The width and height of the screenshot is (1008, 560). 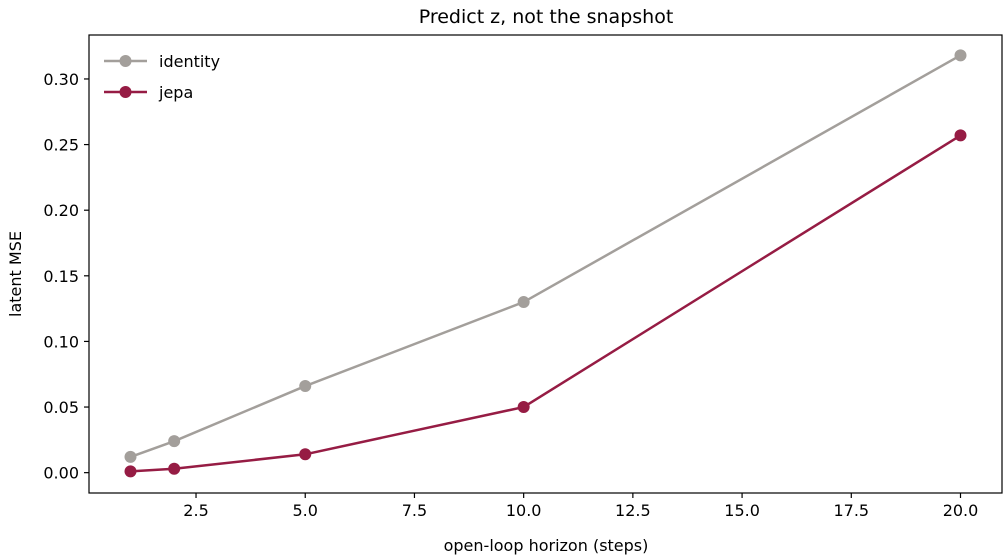 What do you see at coordinates (851, 510) in the screenshot?
I see `x-tick-label: 17.5` at bounding box center [851, 510].